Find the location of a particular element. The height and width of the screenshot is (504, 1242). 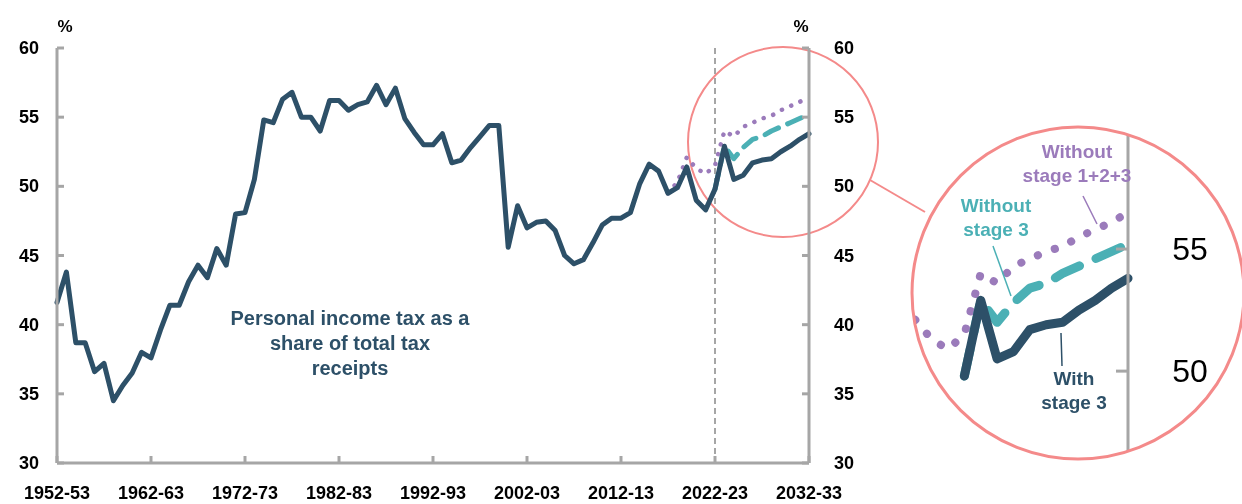

x-tick-label: 2012-13 is located at coordinates (621, 493).